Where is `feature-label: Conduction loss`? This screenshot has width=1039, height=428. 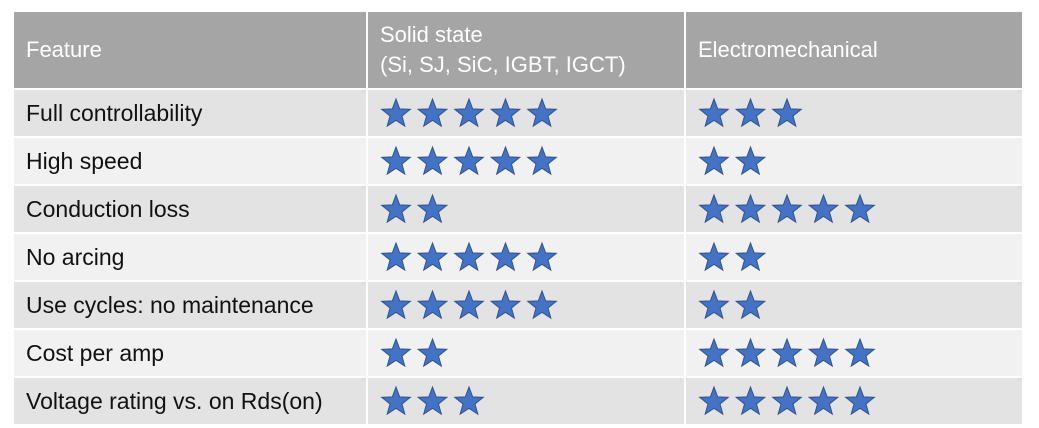 feature-label: Conduction loss is located at coordinates (108, 208).